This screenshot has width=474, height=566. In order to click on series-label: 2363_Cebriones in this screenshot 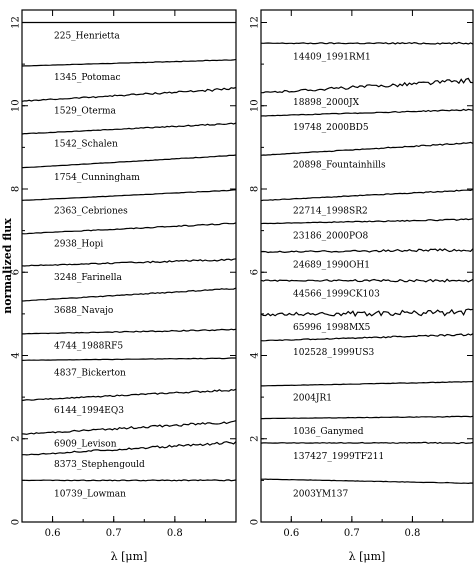, I will do `click(91, 211)`.